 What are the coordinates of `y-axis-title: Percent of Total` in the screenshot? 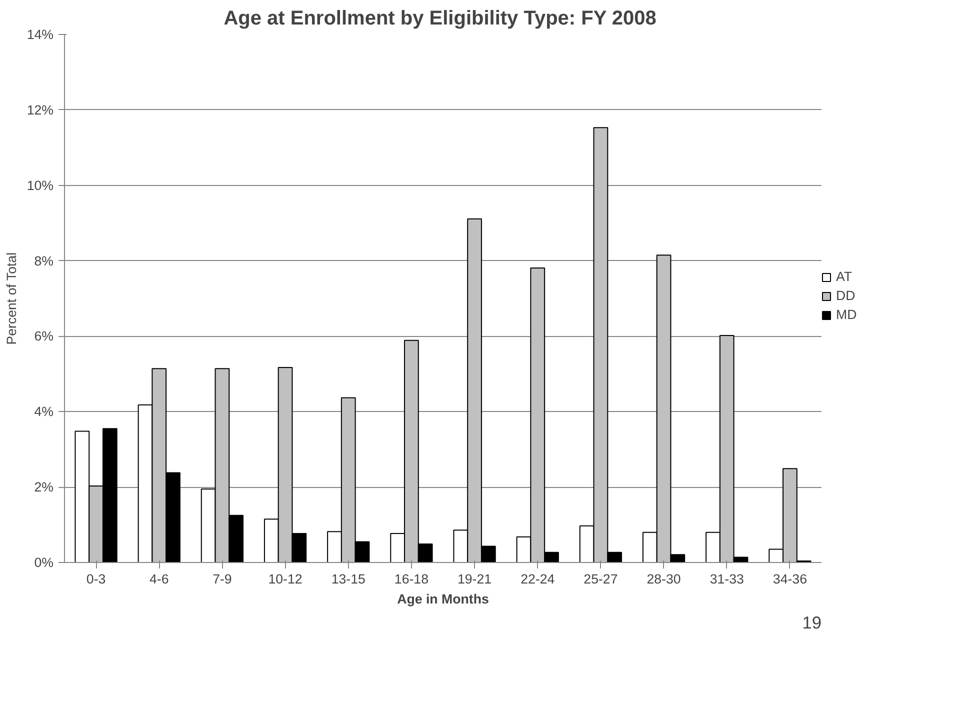 It's located at (11, 298).